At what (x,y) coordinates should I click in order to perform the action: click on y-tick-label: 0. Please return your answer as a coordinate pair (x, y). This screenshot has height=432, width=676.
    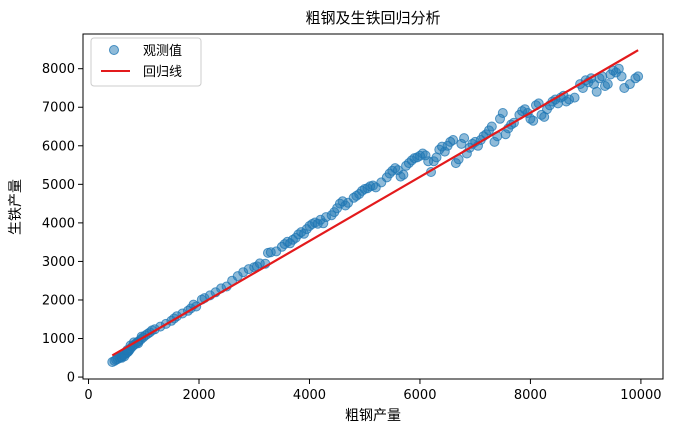
    Looking at the image, I should click on (71, 378).